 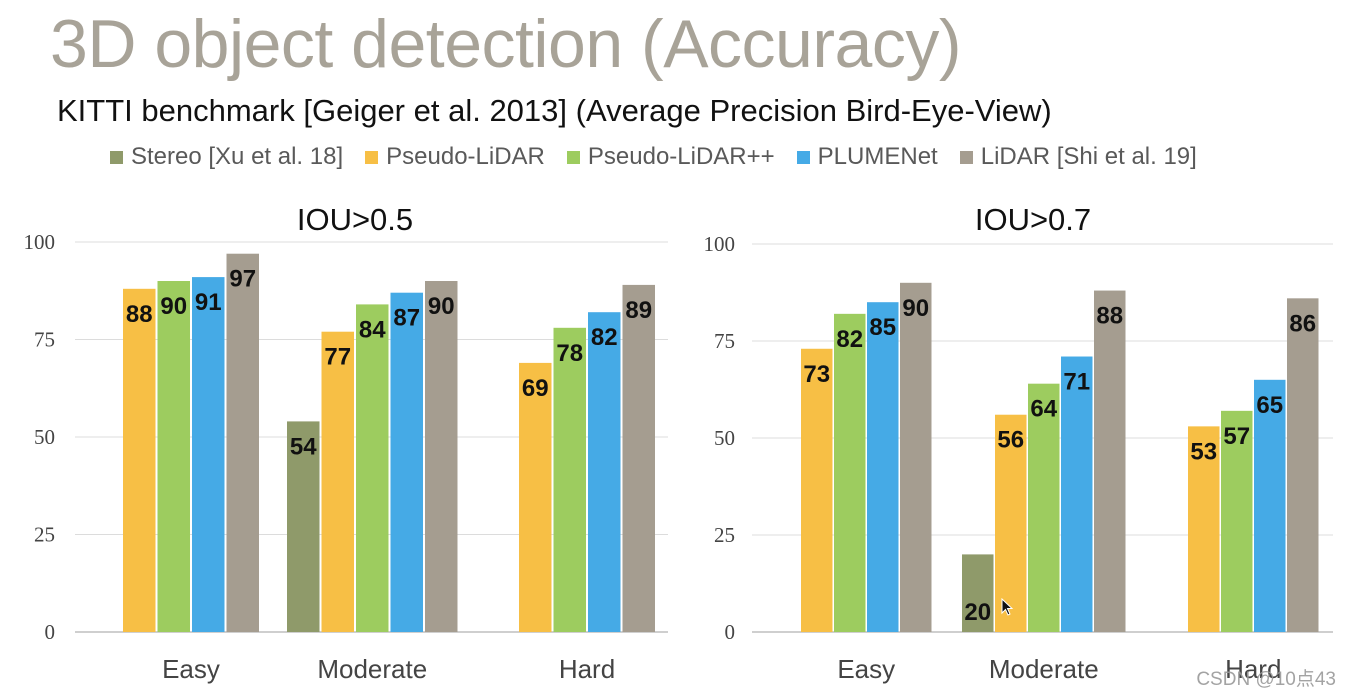 I want to click on bar-c1-g1-s1, so click(x=1011, y=523).